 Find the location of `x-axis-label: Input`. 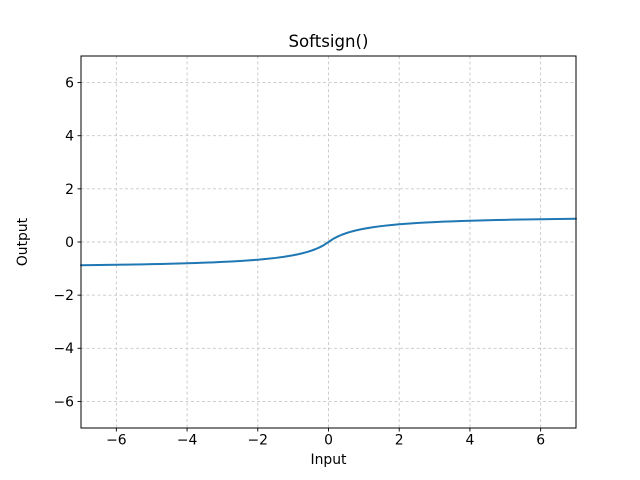

x-axis-label: Input is located at coordinates (328, 460).